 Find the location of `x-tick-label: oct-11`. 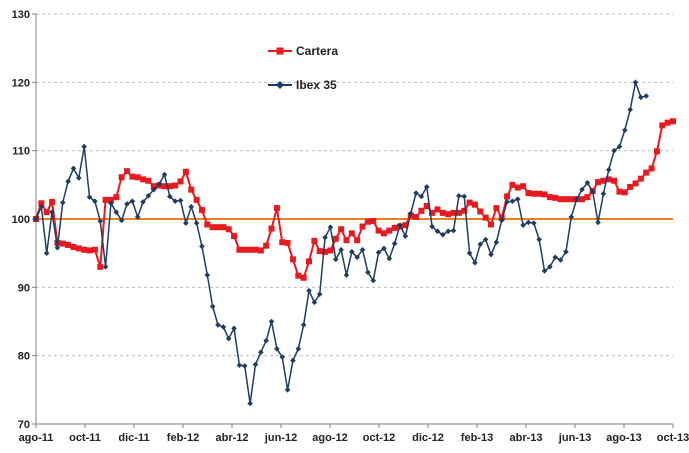

x-tick-label: oct-11 is located at coordinates (85, 438).